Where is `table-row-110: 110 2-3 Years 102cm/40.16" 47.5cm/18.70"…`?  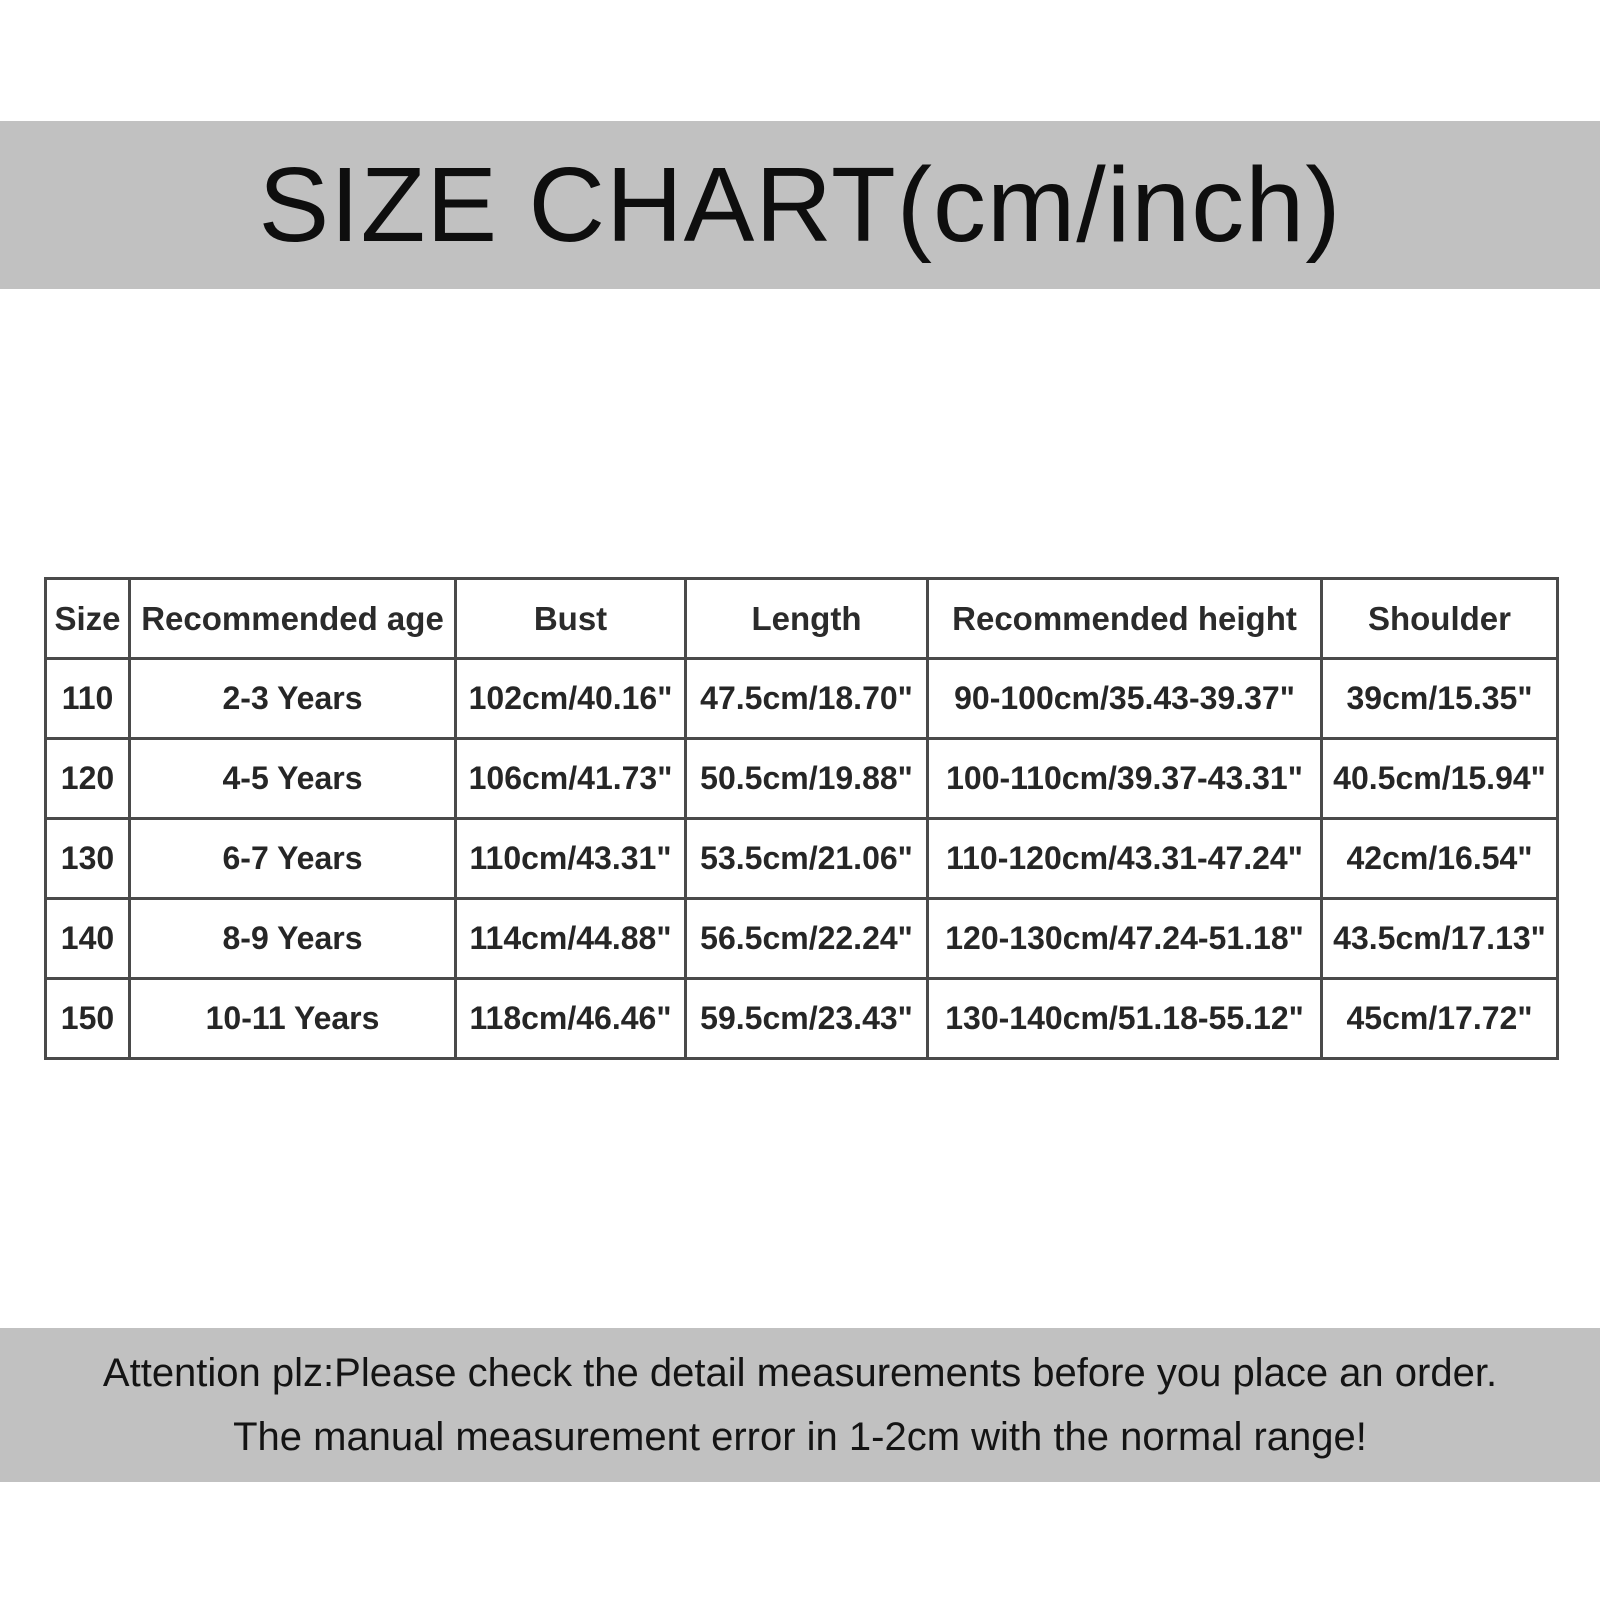 table-row-110: 110 2-3 Years 102cm/40.16" 47.5cm/18.70"… is located at coordinates (801, 698).